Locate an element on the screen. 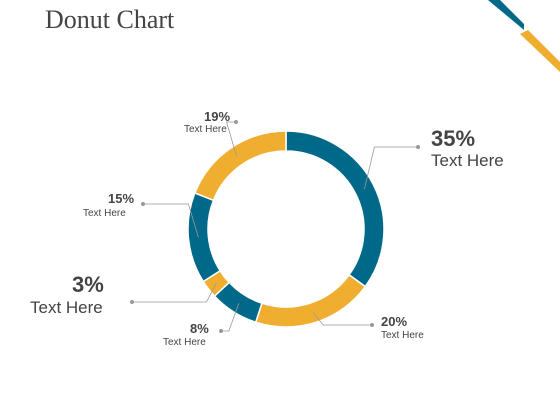 Image resolution: width=560 pixels, height=420 pixels. slice-percent: 8% is located at coordinates (199, 328).